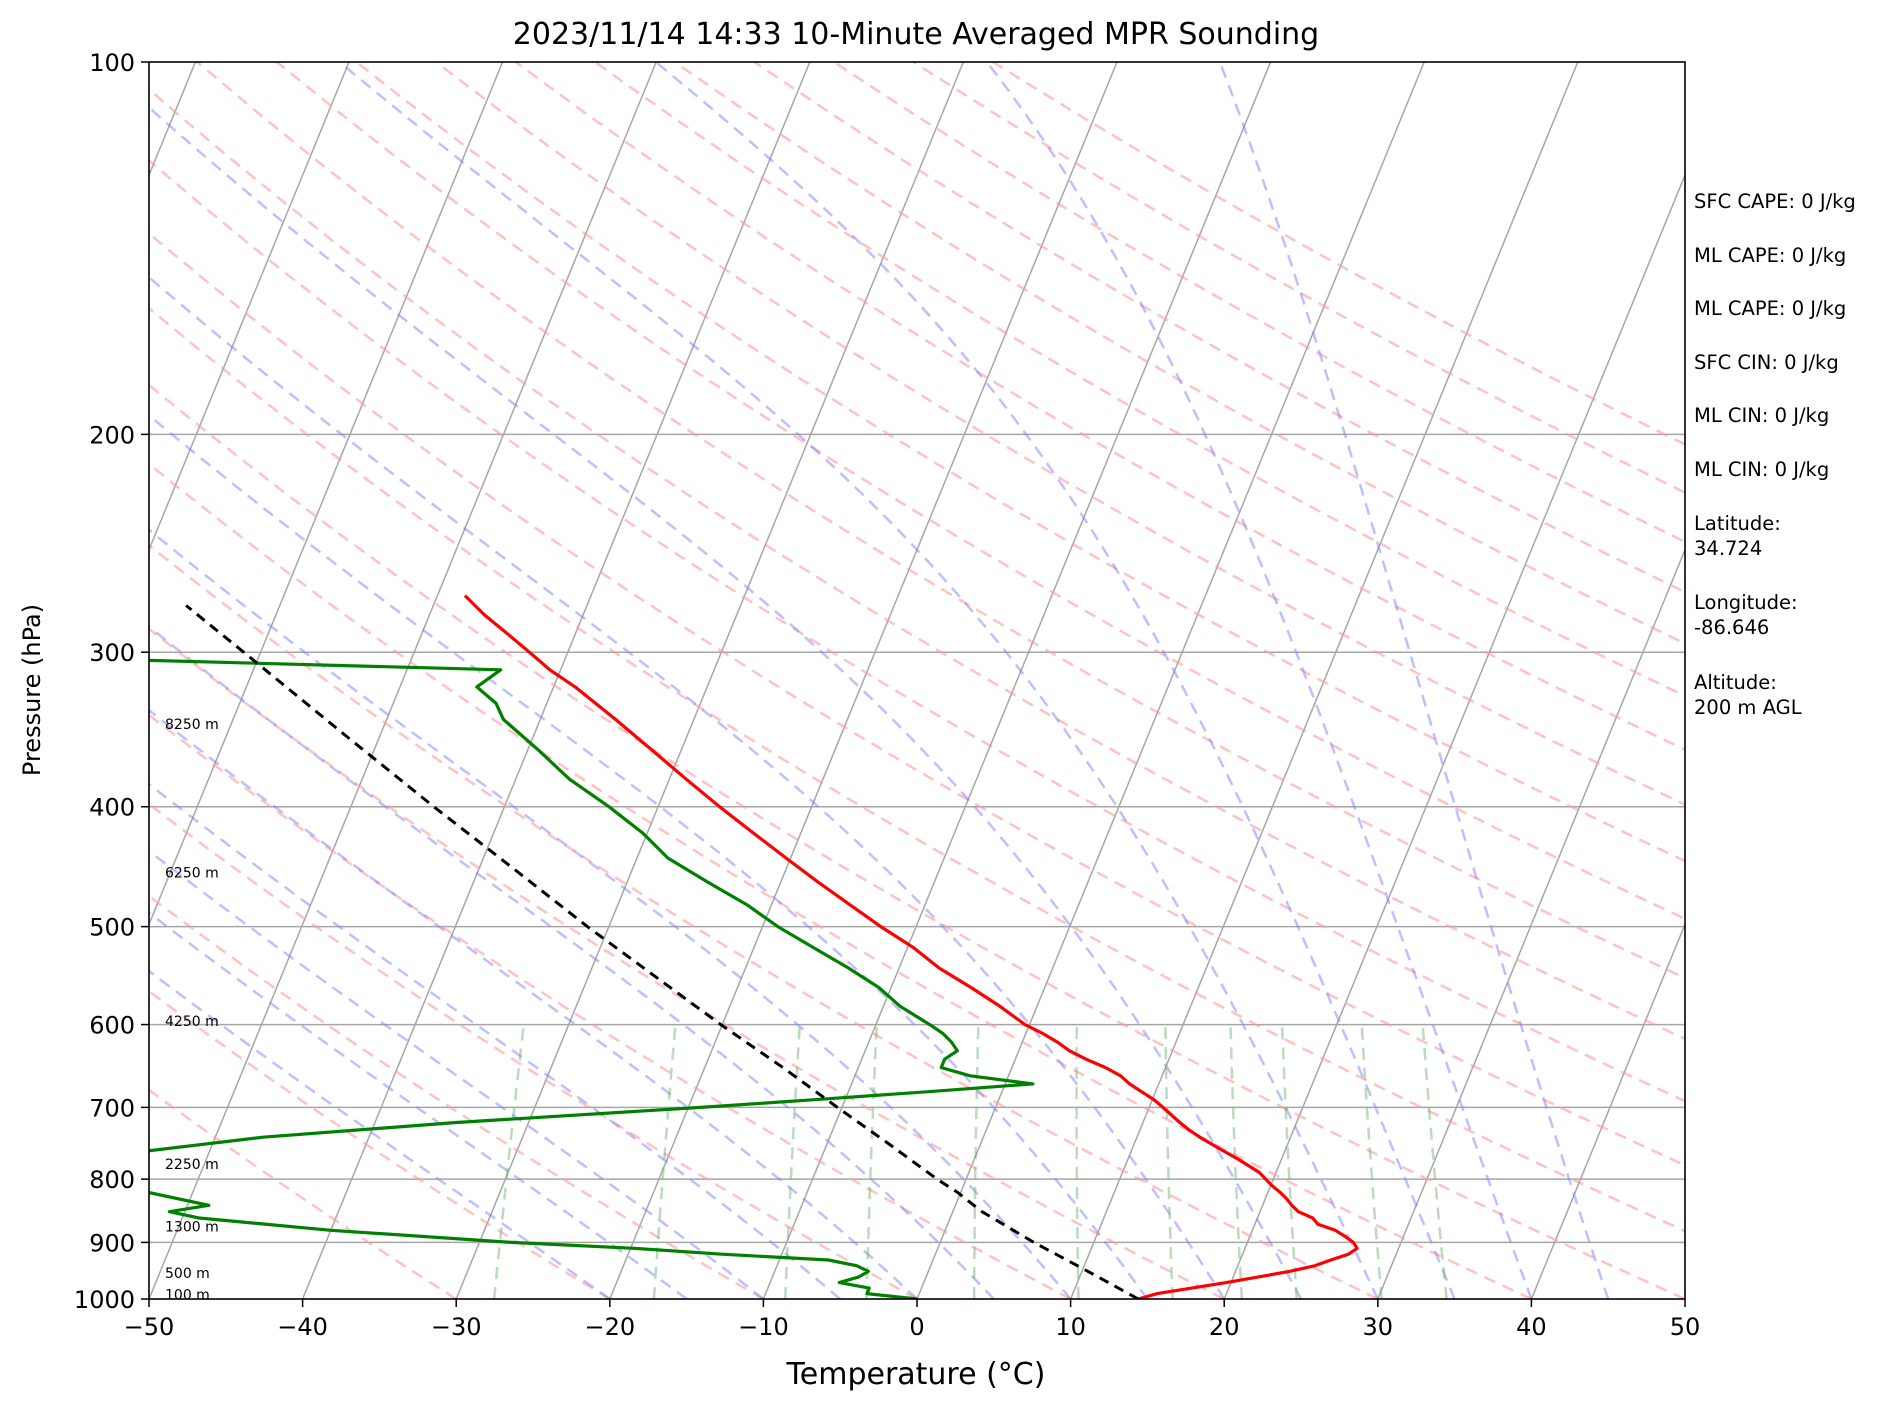 This screenshot has height=1406, width=1893. What do you see at coordinates (192, 873) in the screenshot?
I see `height-label: 6250 m` at bounding box center [192, 873].